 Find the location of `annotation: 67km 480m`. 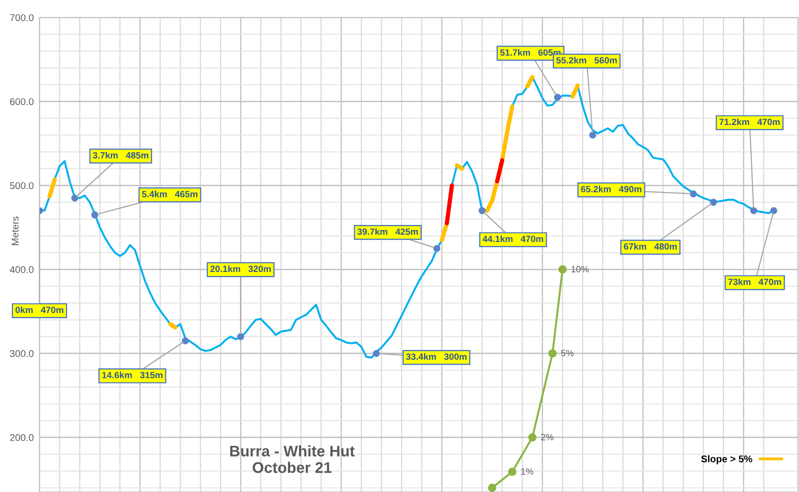

annotation: 67km 480m is located at coordinates (650, 246).